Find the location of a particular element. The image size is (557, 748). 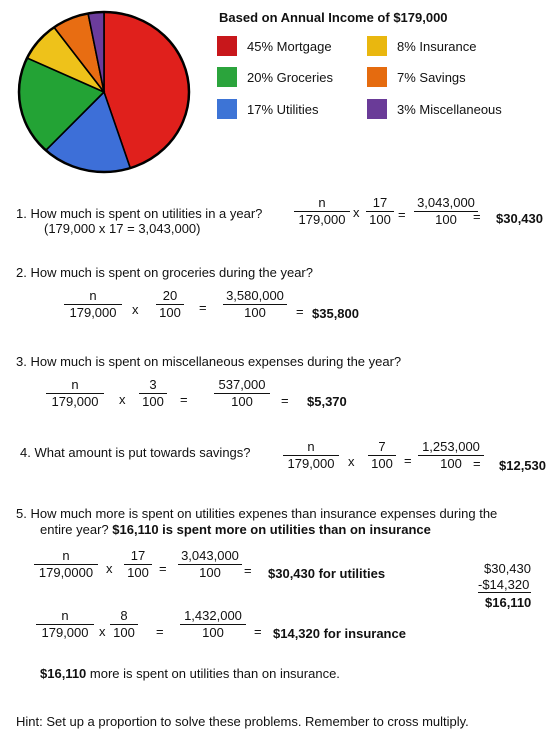

q5-row2-fraction-rate: 8 100 is located at coordinates (124, 624).